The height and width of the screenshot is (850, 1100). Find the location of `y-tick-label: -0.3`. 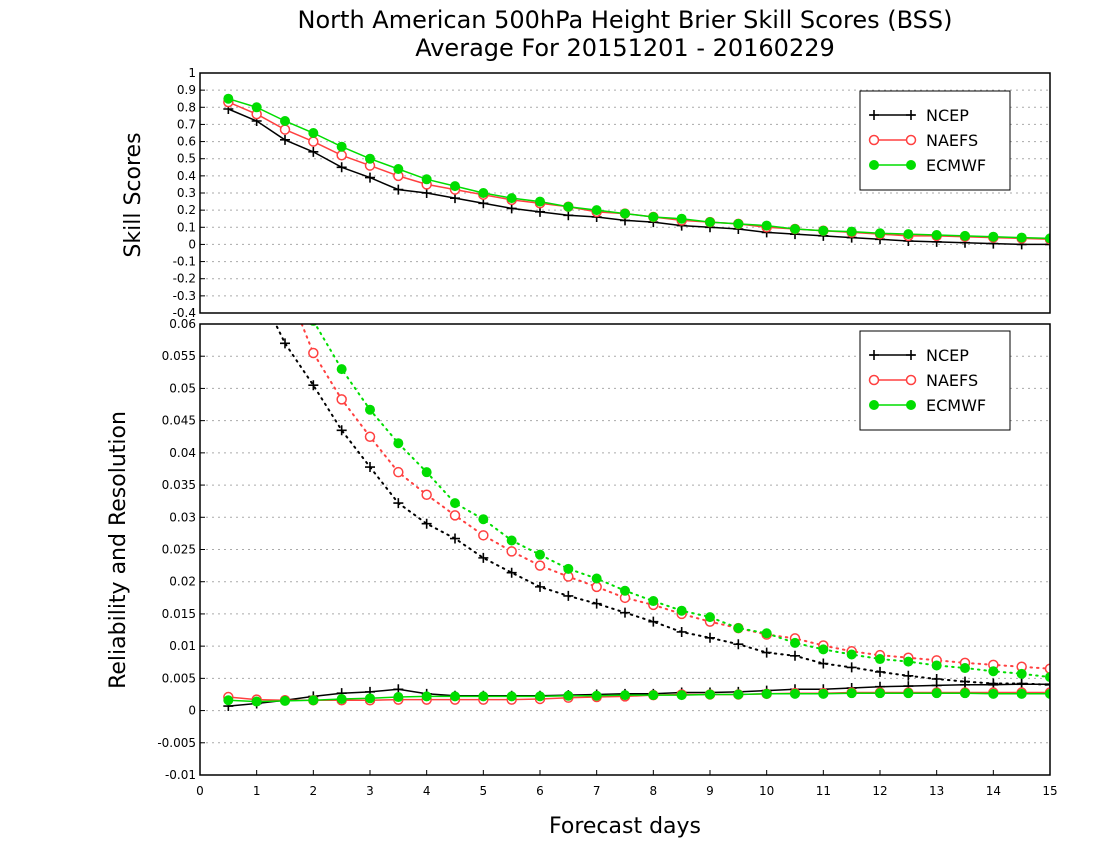

y-tick-label: -0.3 is located at coordinates (184, 296).